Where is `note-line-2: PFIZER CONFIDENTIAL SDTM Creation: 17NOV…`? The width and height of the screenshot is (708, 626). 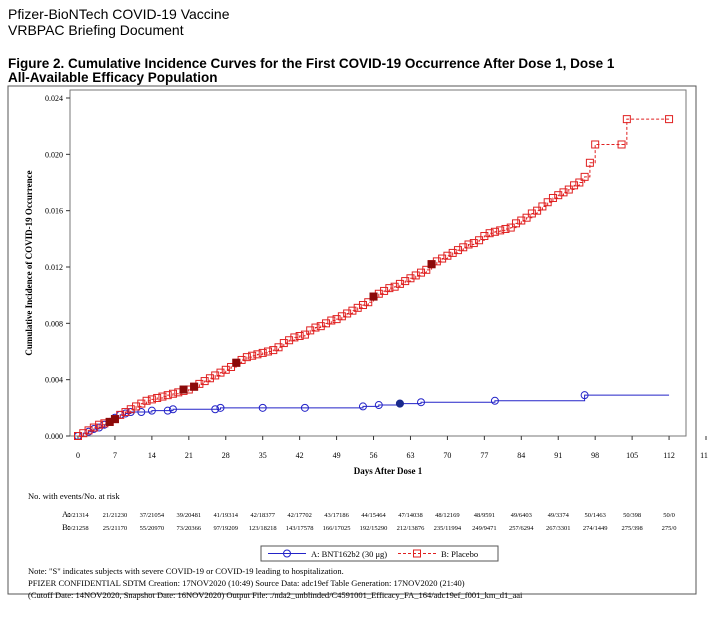
note-line-2: PFIZER CONFIDENTIAL SDTM Creation: 17NOV… is located at coordinates (246, 583).